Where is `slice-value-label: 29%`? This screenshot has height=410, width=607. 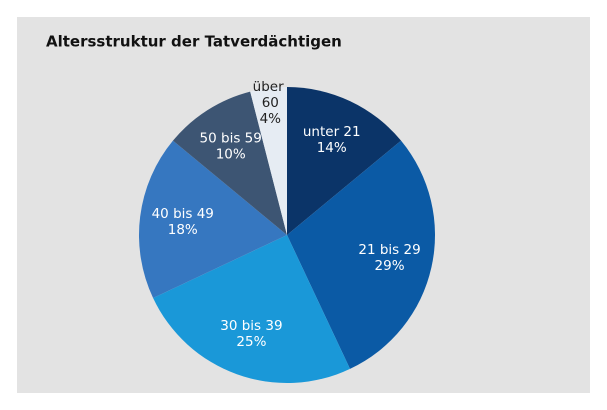
slice-value-label: 29% is located at coordinates (390, 266).